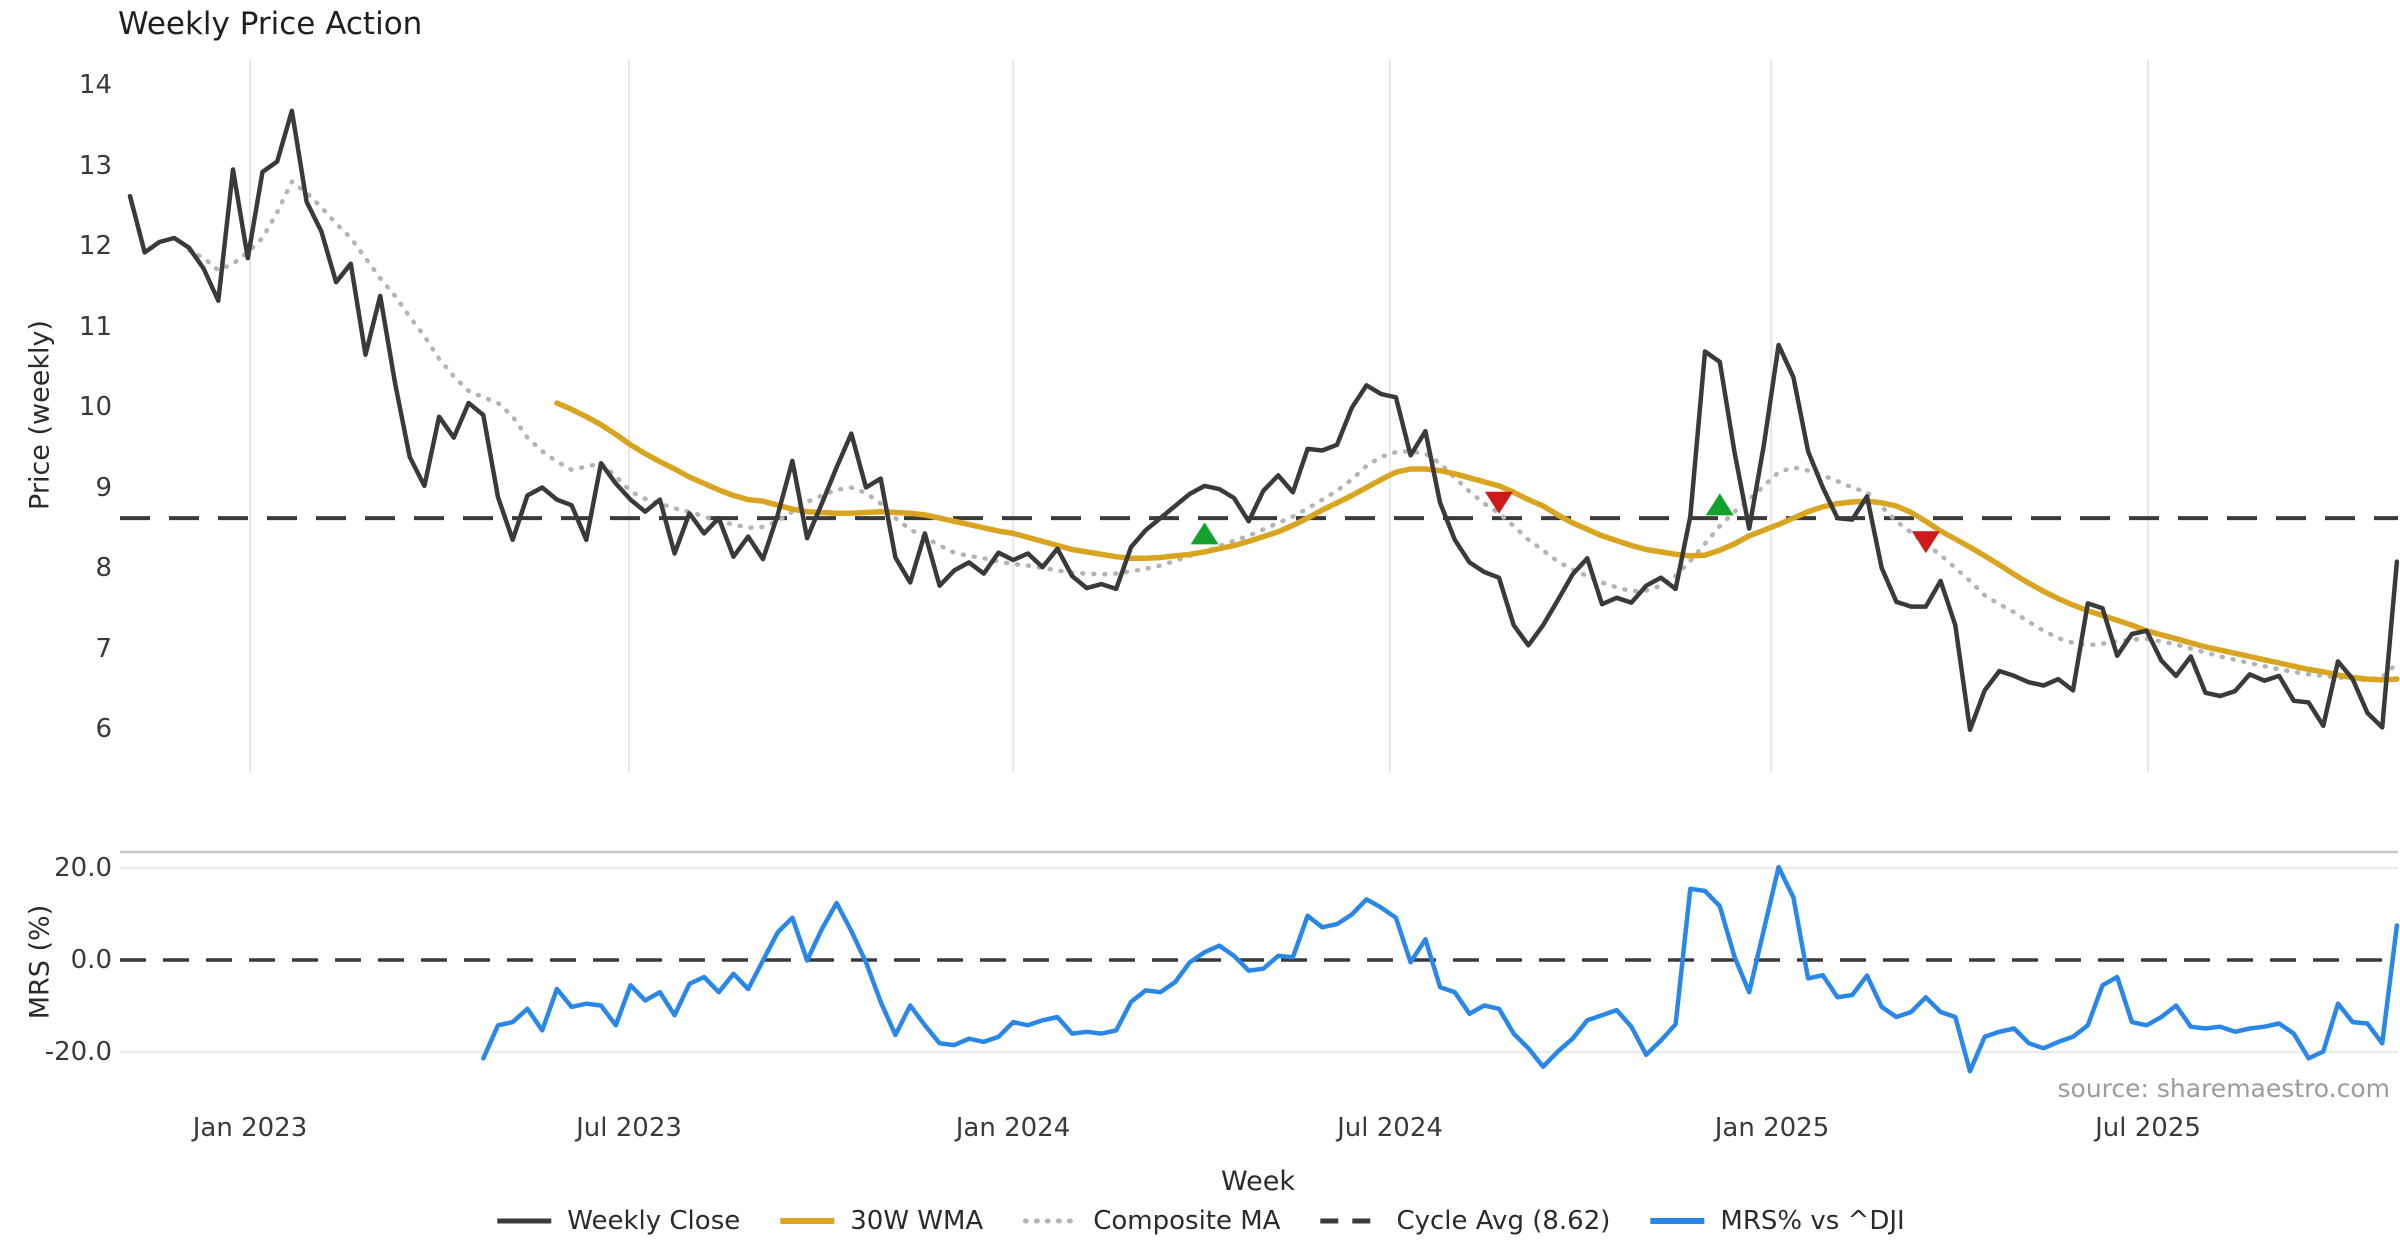 This screenshot has width=2400, height=1260. I want to click on legend-item-mrs: MRS% vs ^DJI, so click(1776, 1221).